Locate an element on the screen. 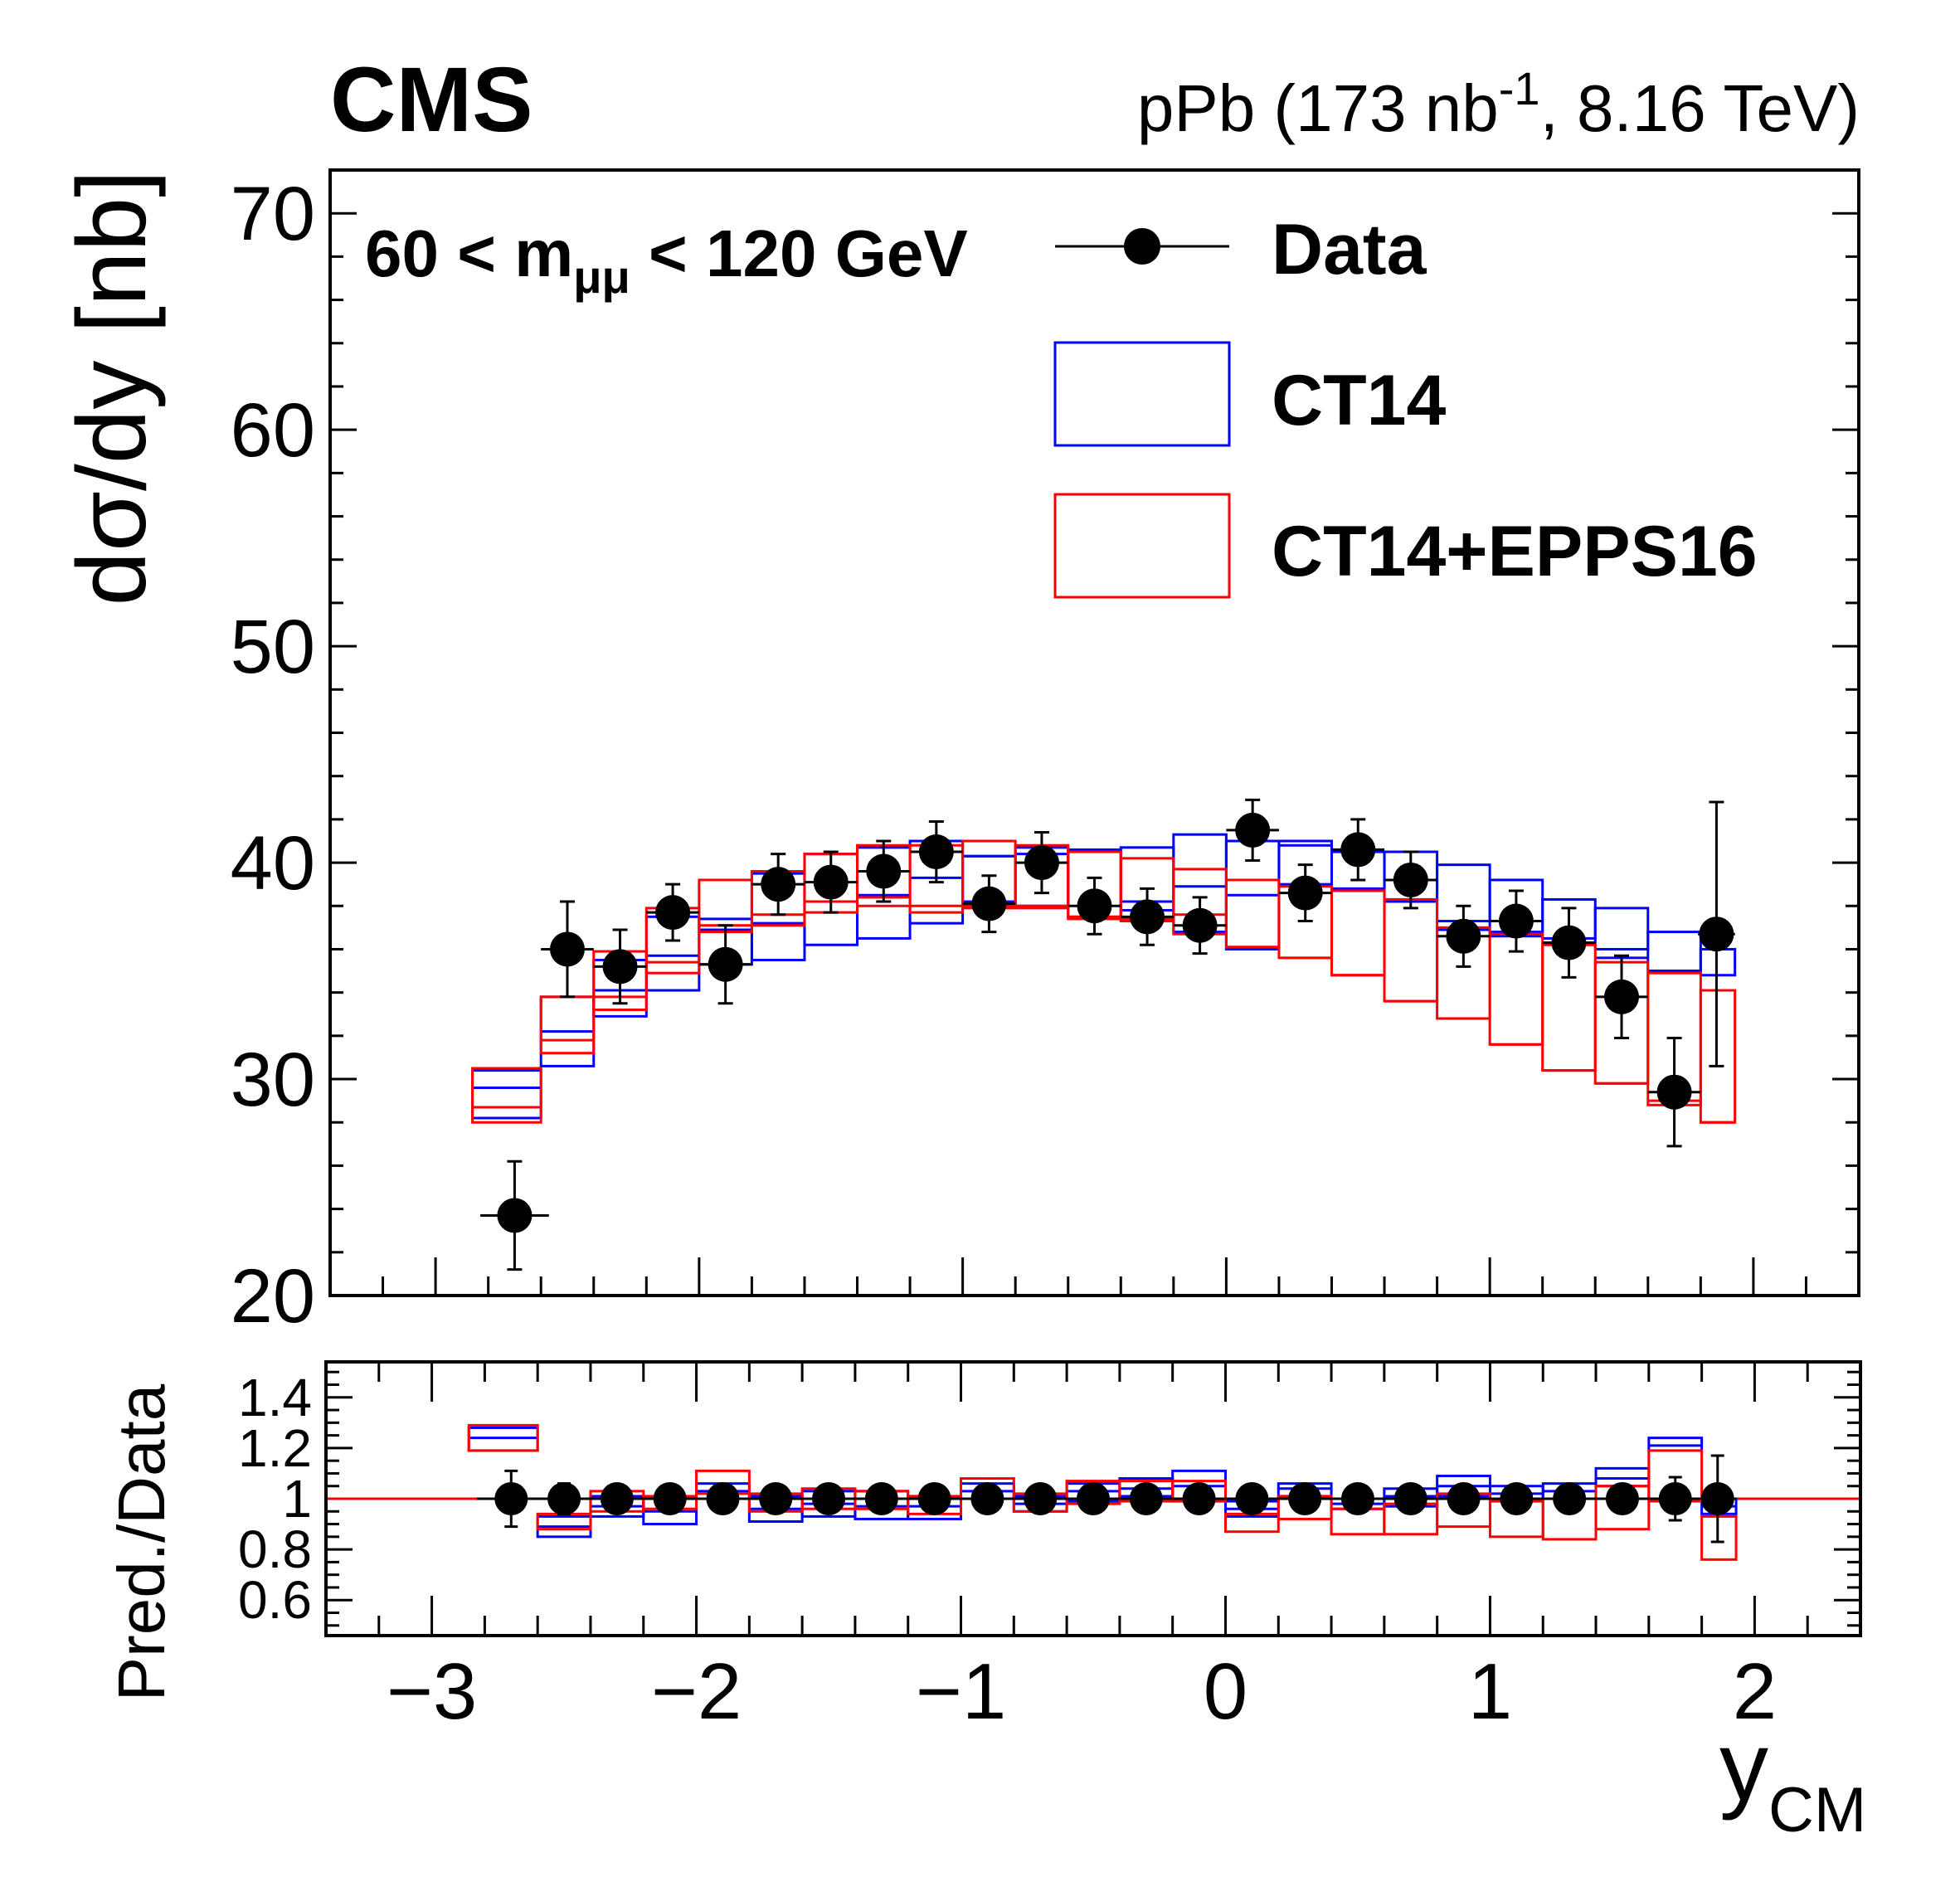  ratio-y-tick-label: 0.6 is located at coordinates (275, 1600).